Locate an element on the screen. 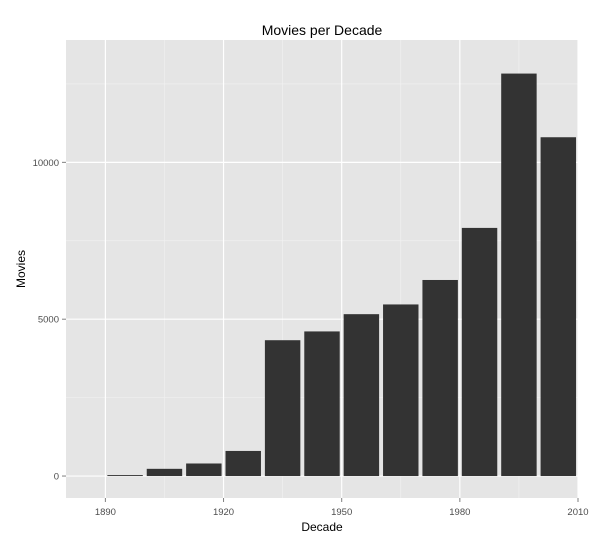  x-axis: 1890 1920 1950 1980 2010 is located at coordinates (342, 508).